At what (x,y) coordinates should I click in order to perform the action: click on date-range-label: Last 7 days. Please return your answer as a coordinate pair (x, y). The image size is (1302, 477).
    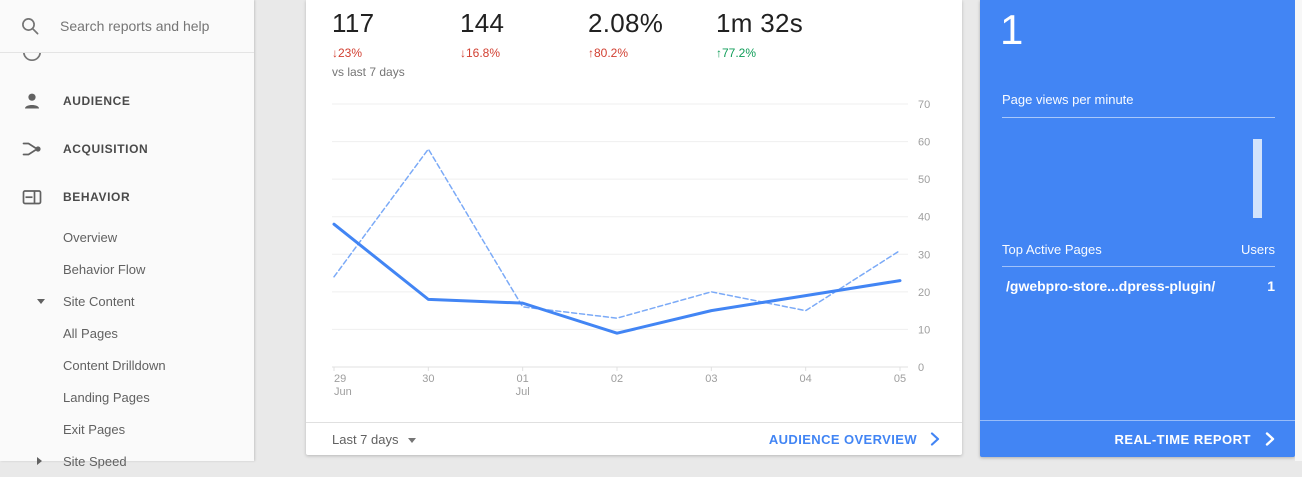
    Looking at the image, I should click on (365, 439).